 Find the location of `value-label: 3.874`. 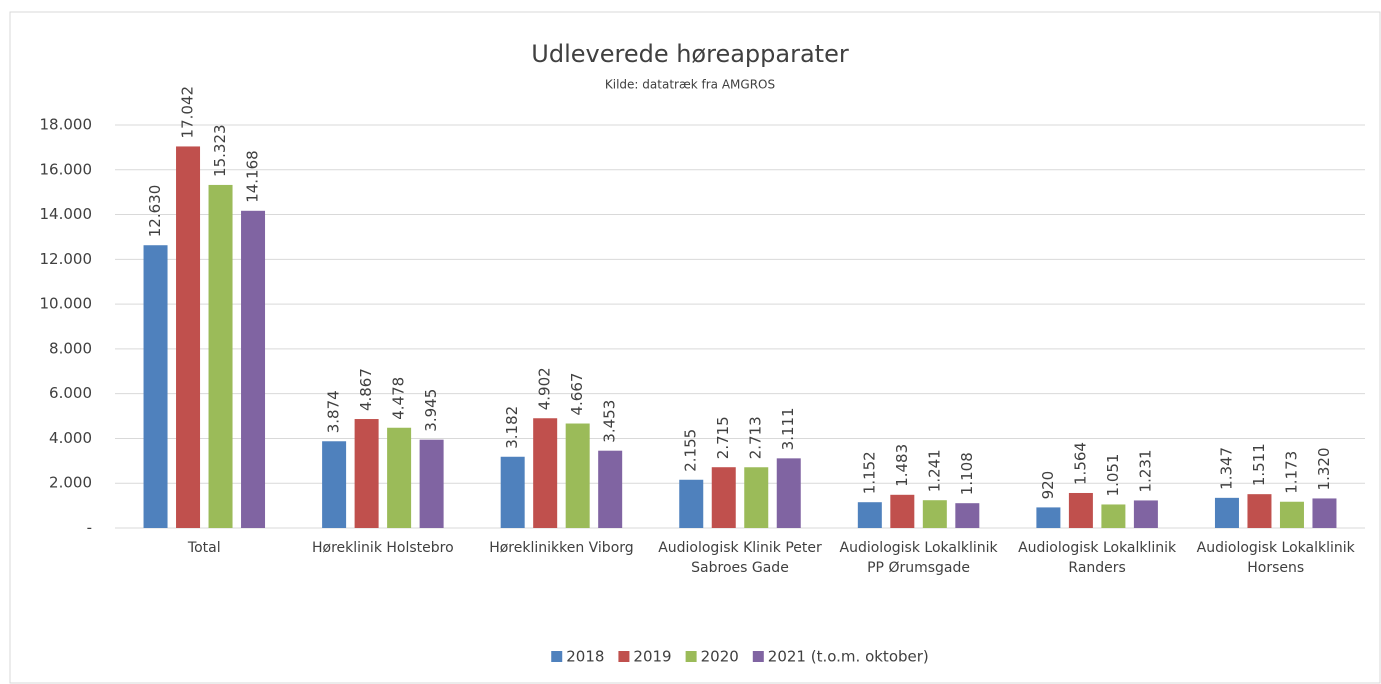

value-label: 3.874 is located at coordinates (334, 411).